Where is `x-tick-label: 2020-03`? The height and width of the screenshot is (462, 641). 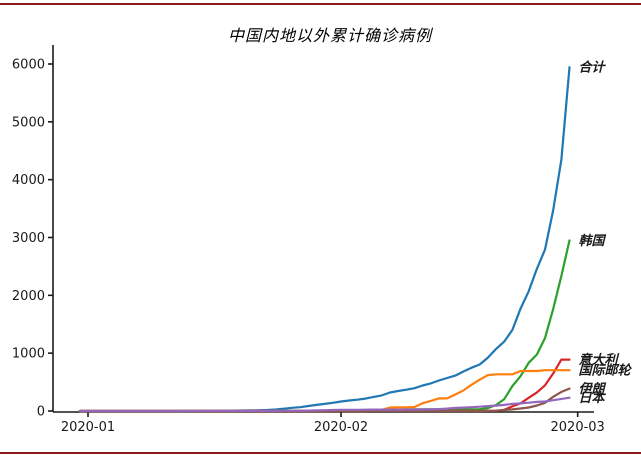 x-tick-label: 2020-03 is located at coordinates (578, 427).